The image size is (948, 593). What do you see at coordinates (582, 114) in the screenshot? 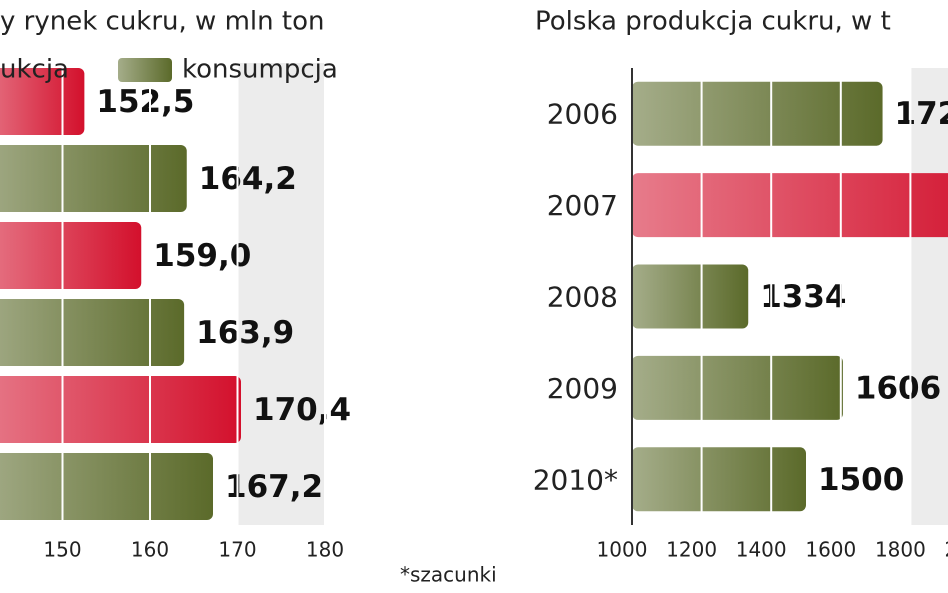
I see `y-tick-label: 2006` at bounding box center [582, 114].